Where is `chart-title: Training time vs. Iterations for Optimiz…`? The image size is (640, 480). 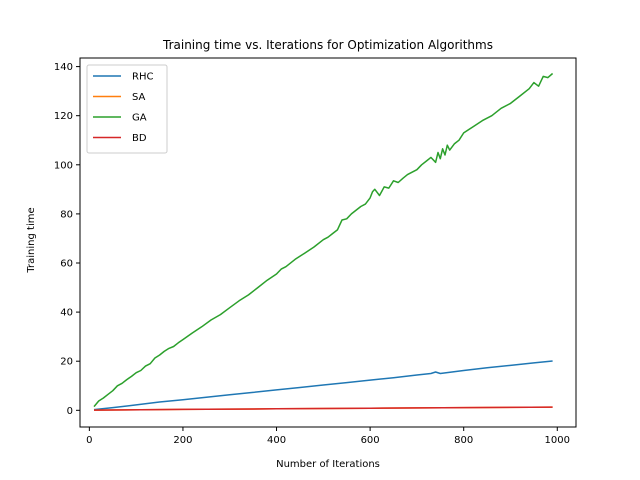
chart-title: Training time vs. Iterations for Optimiz… is located at coordinates (327, 45).